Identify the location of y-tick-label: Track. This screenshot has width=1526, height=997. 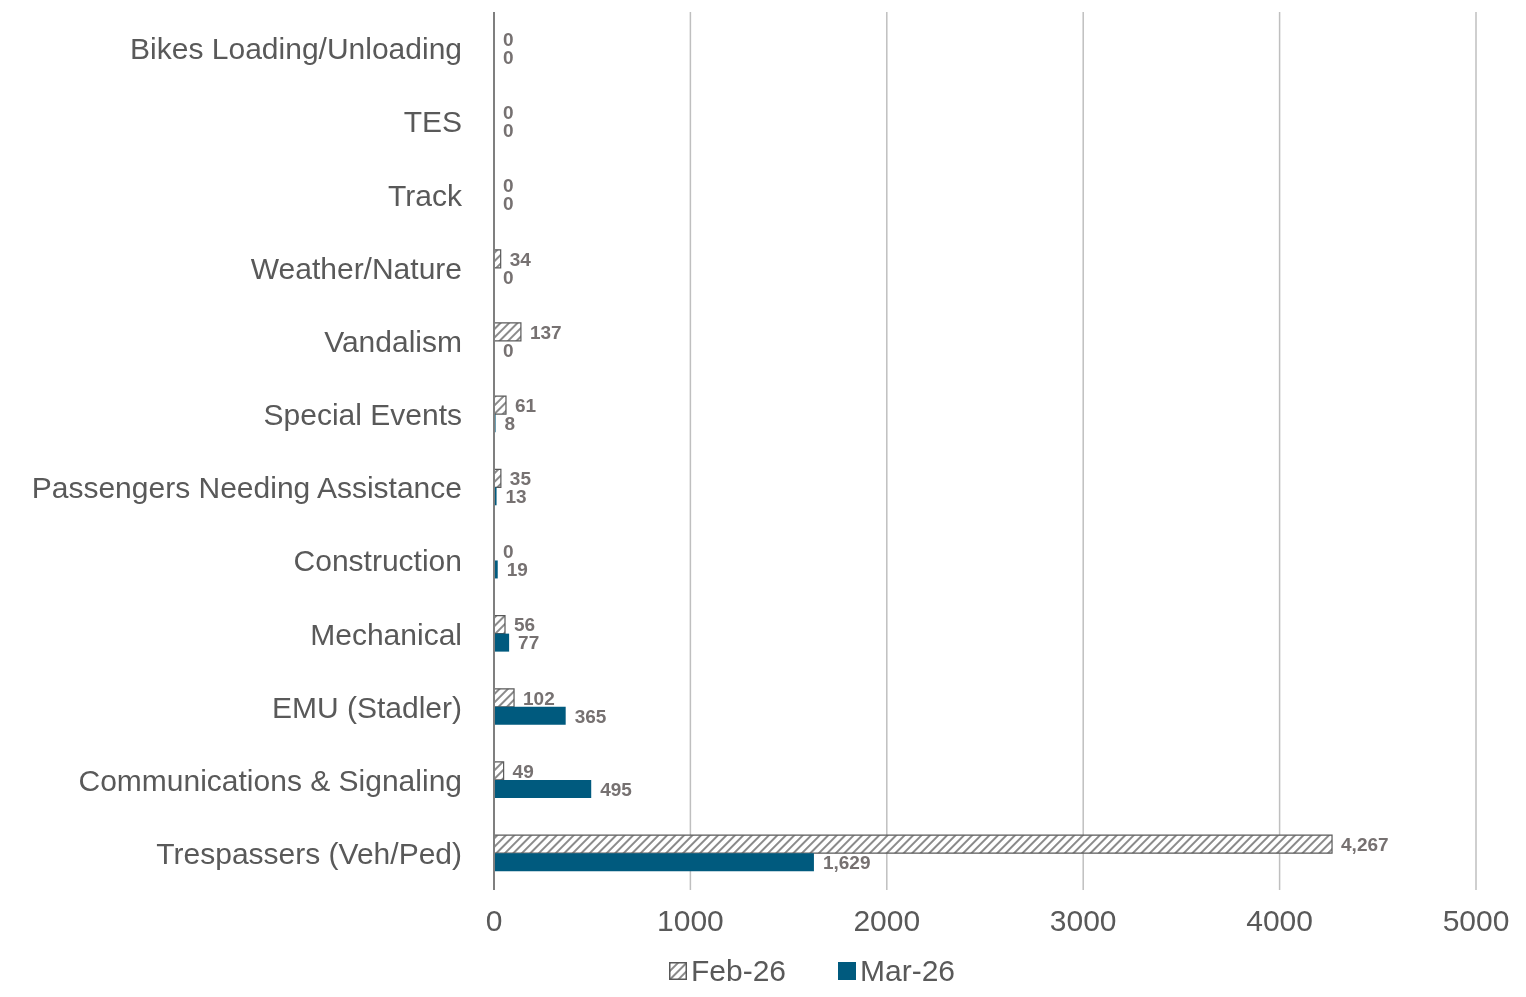
(425, 195).